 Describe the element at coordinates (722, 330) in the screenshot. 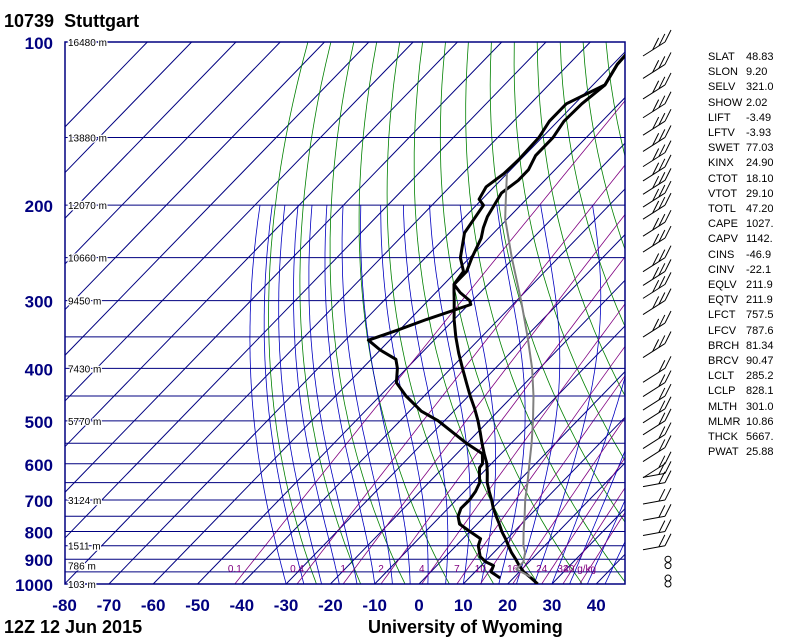

I see `index-key: LFCV` at that location.